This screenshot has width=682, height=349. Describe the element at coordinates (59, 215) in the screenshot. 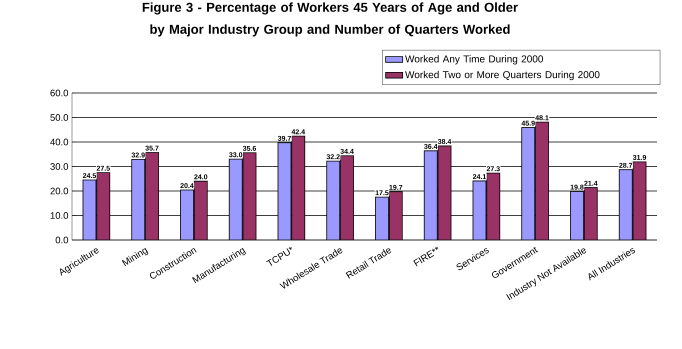

I see `y-tick-label: 10.0` at that location.